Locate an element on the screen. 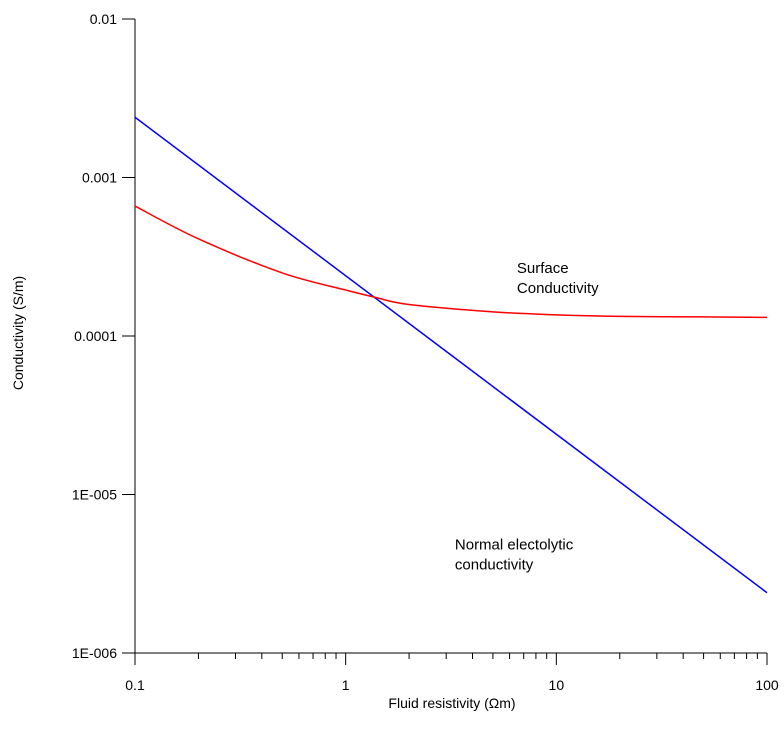  annotation-line: conductivity is located at coordinates (494, 564).